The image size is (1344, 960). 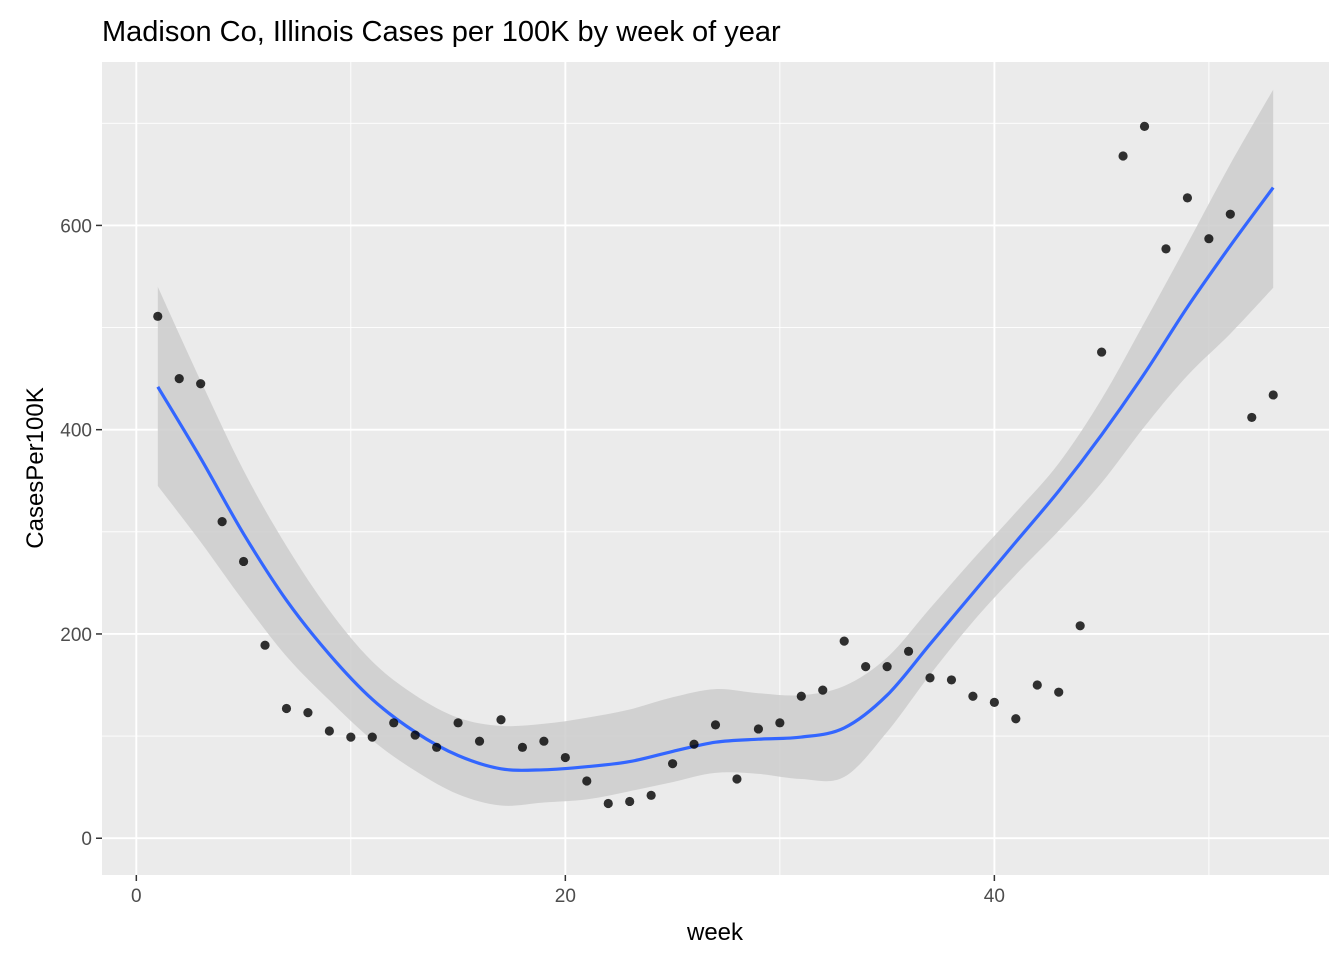 What do you see at coordinates (715, 932) in the screenshot?
I see `x-axis-title: week` at bounding box center [715, 932].